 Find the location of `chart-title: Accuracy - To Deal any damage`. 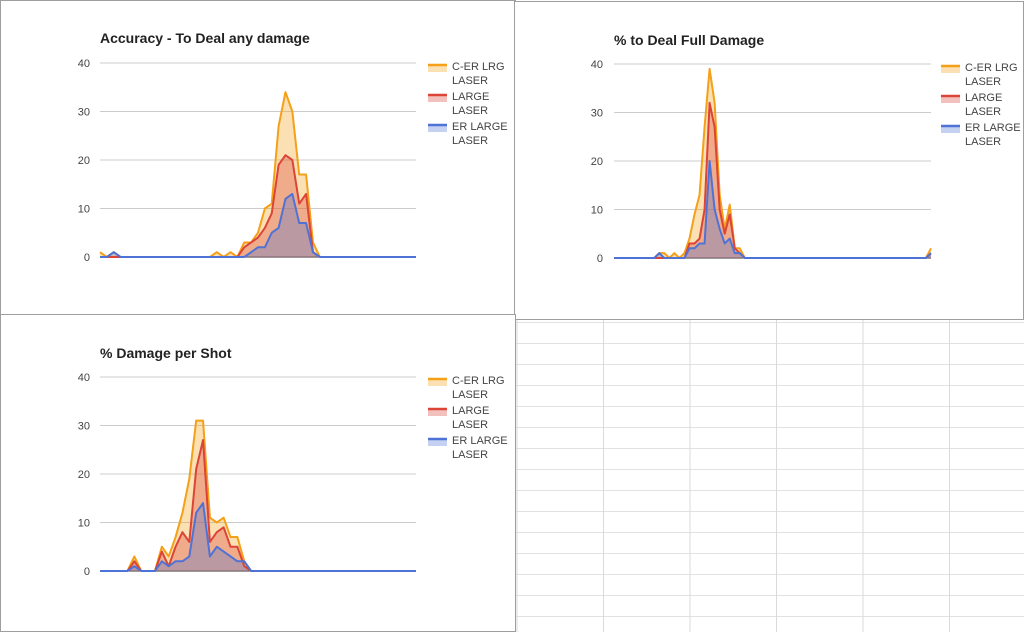

chart-title: Accuracy - To Deal any damage is located at coordinates (205, 38).